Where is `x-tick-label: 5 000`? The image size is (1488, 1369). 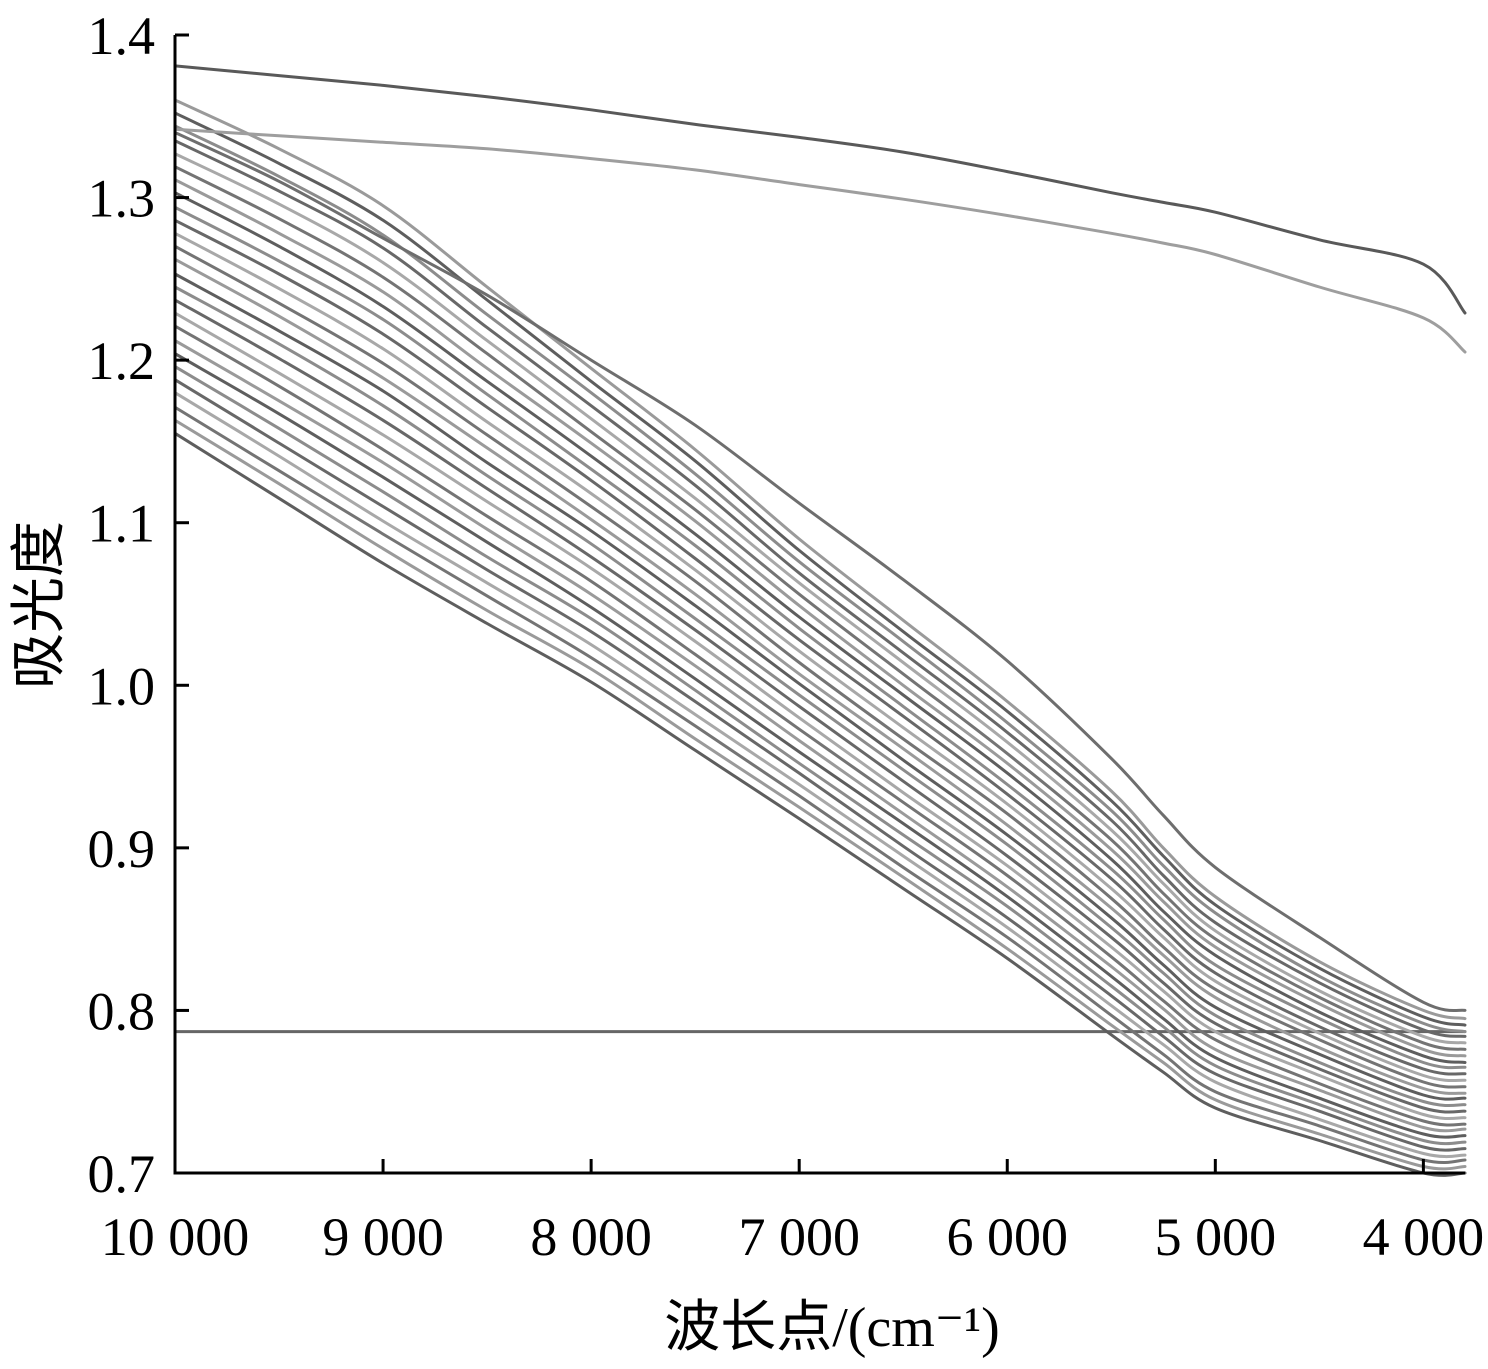 x-tick-label: 5 000 is located at coordinates (1216, 1237).